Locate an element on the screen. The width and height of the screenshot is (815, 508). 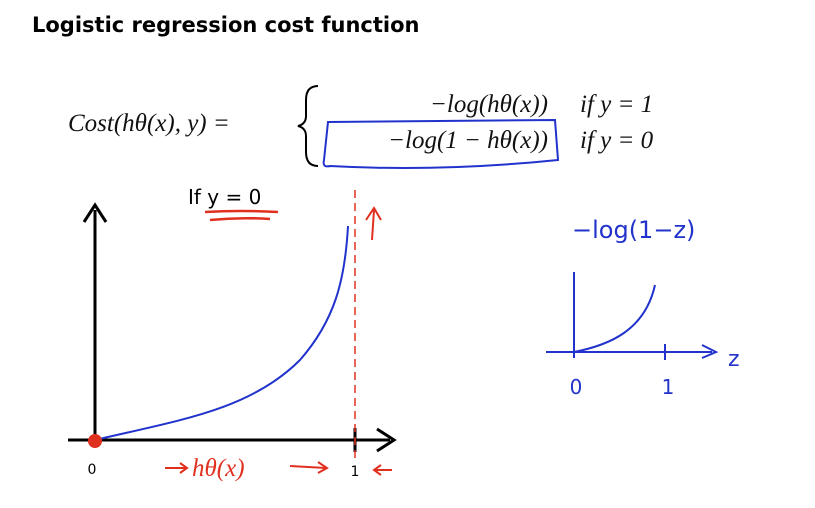
underline is located at coordinates (241, 215).